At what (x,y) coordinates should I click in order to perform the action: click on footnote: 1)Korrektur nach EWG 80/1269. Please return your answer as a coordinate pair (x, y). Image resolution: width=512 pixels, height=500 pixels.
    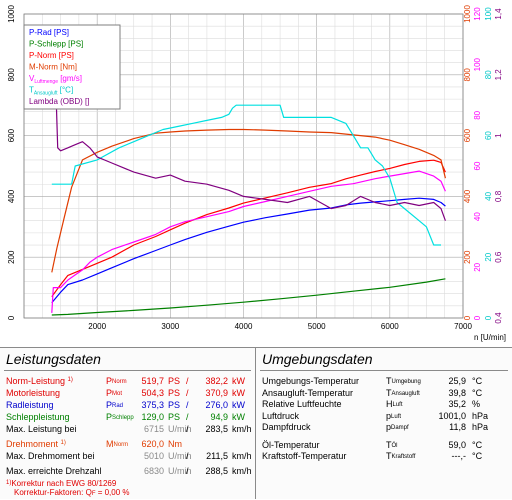
    Looking at the image, I should click on (61, 483).